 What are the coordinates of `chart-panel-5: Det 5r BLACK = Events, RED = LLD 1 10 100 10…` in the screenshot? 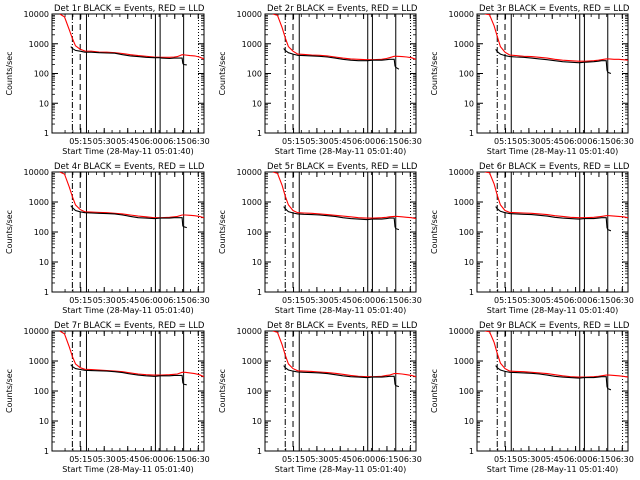 It's located at (320, 238).